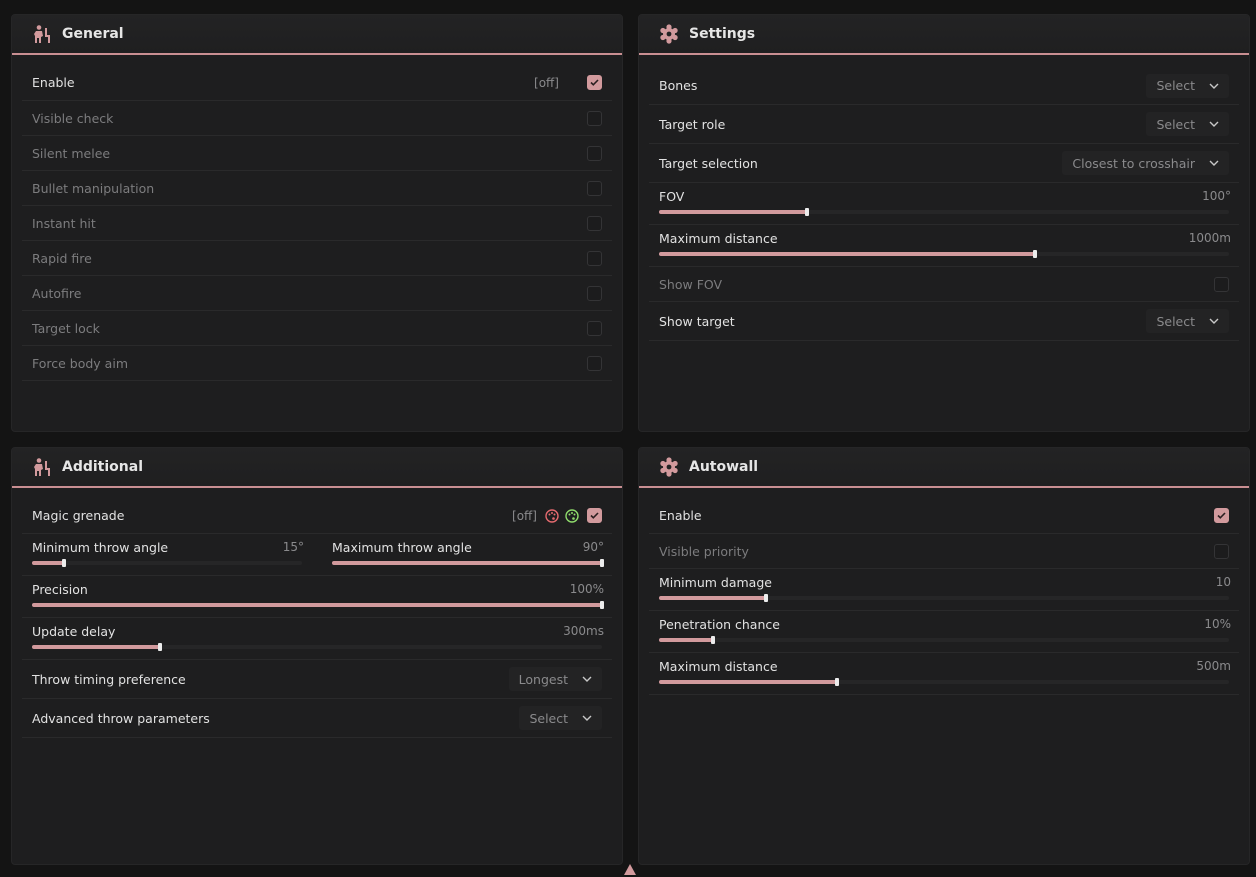 This screenshot has height=877, width=1256. I want to click on target-role-select: Select, so click(1187, 124).